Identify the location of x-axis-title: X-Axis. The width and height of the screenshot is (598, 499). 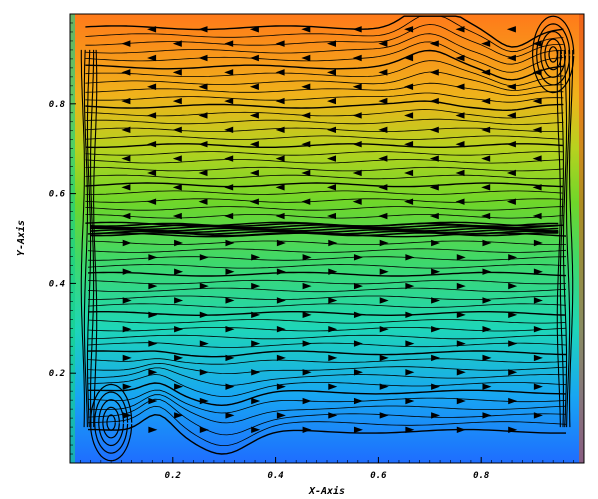
(326, 491).